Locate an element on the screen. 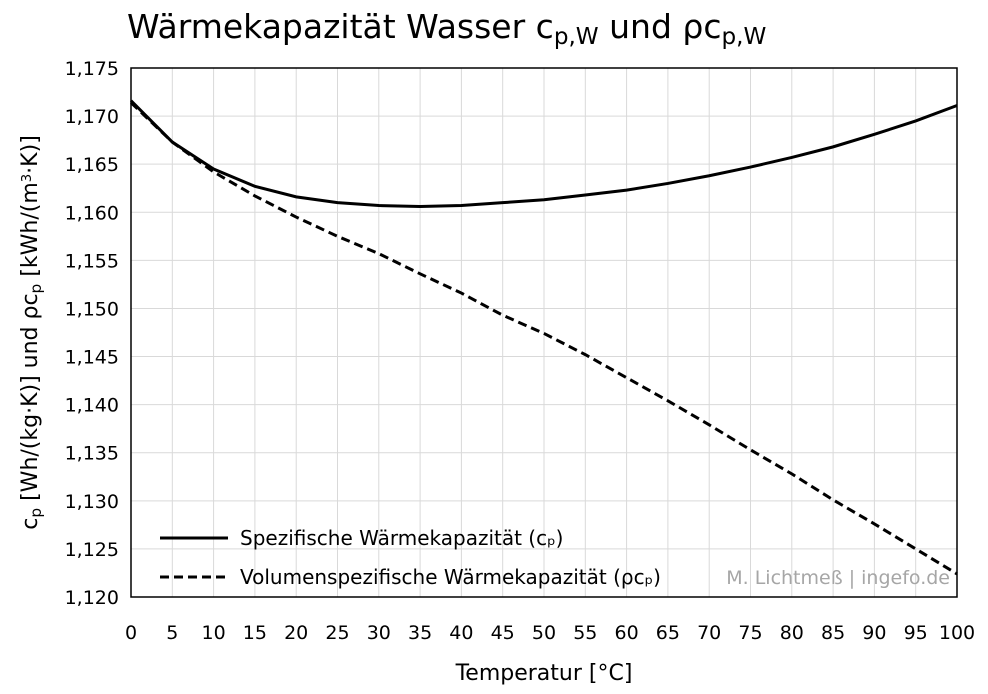 The image size is (988, 694). x-tick-label: 95 is located at coordinates (916, 633).